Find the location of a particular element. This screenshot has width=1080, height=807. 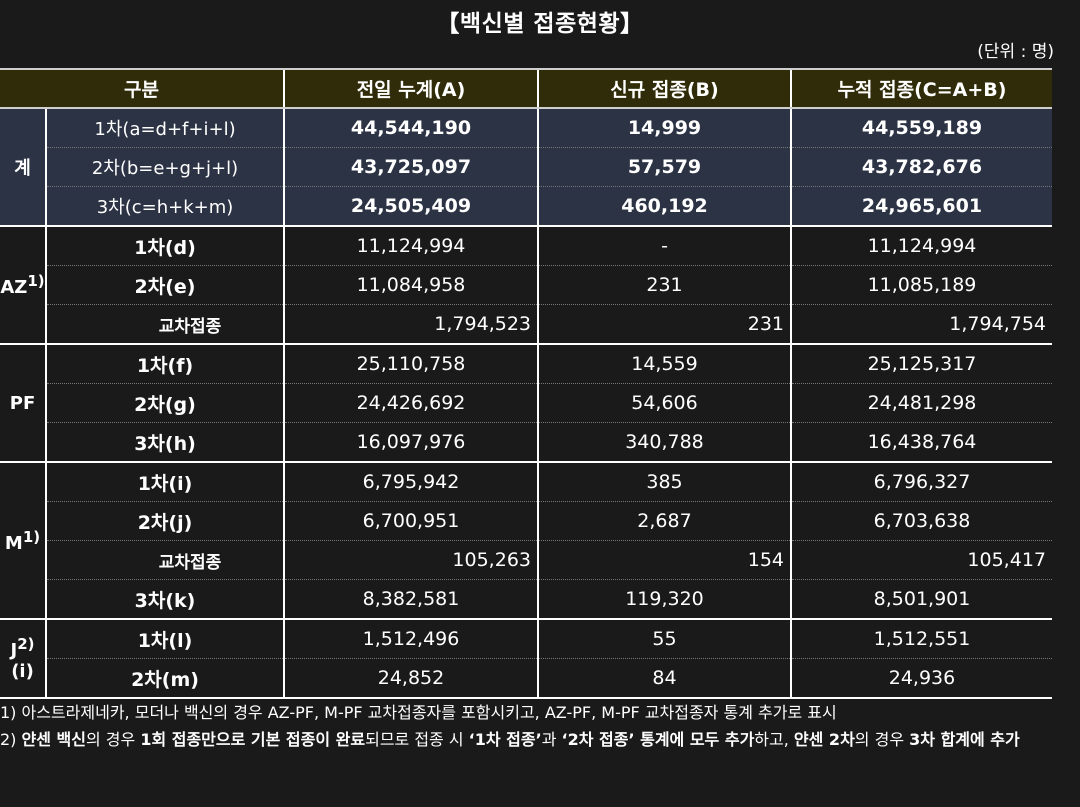

cell-c: 11,124,994 is located at coordinates (921, 246).